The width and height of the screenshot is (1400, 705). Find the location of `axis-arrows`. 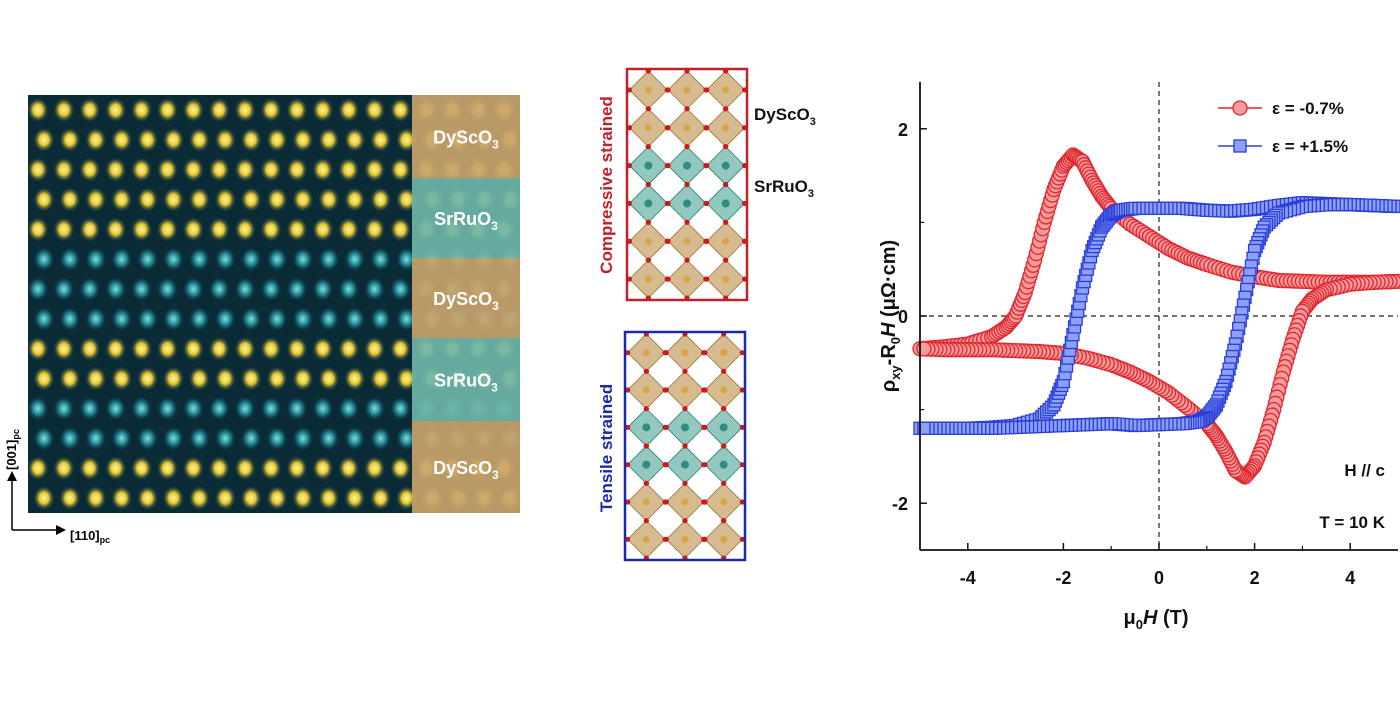

axis-arrows is located at coordinates (34, 504).